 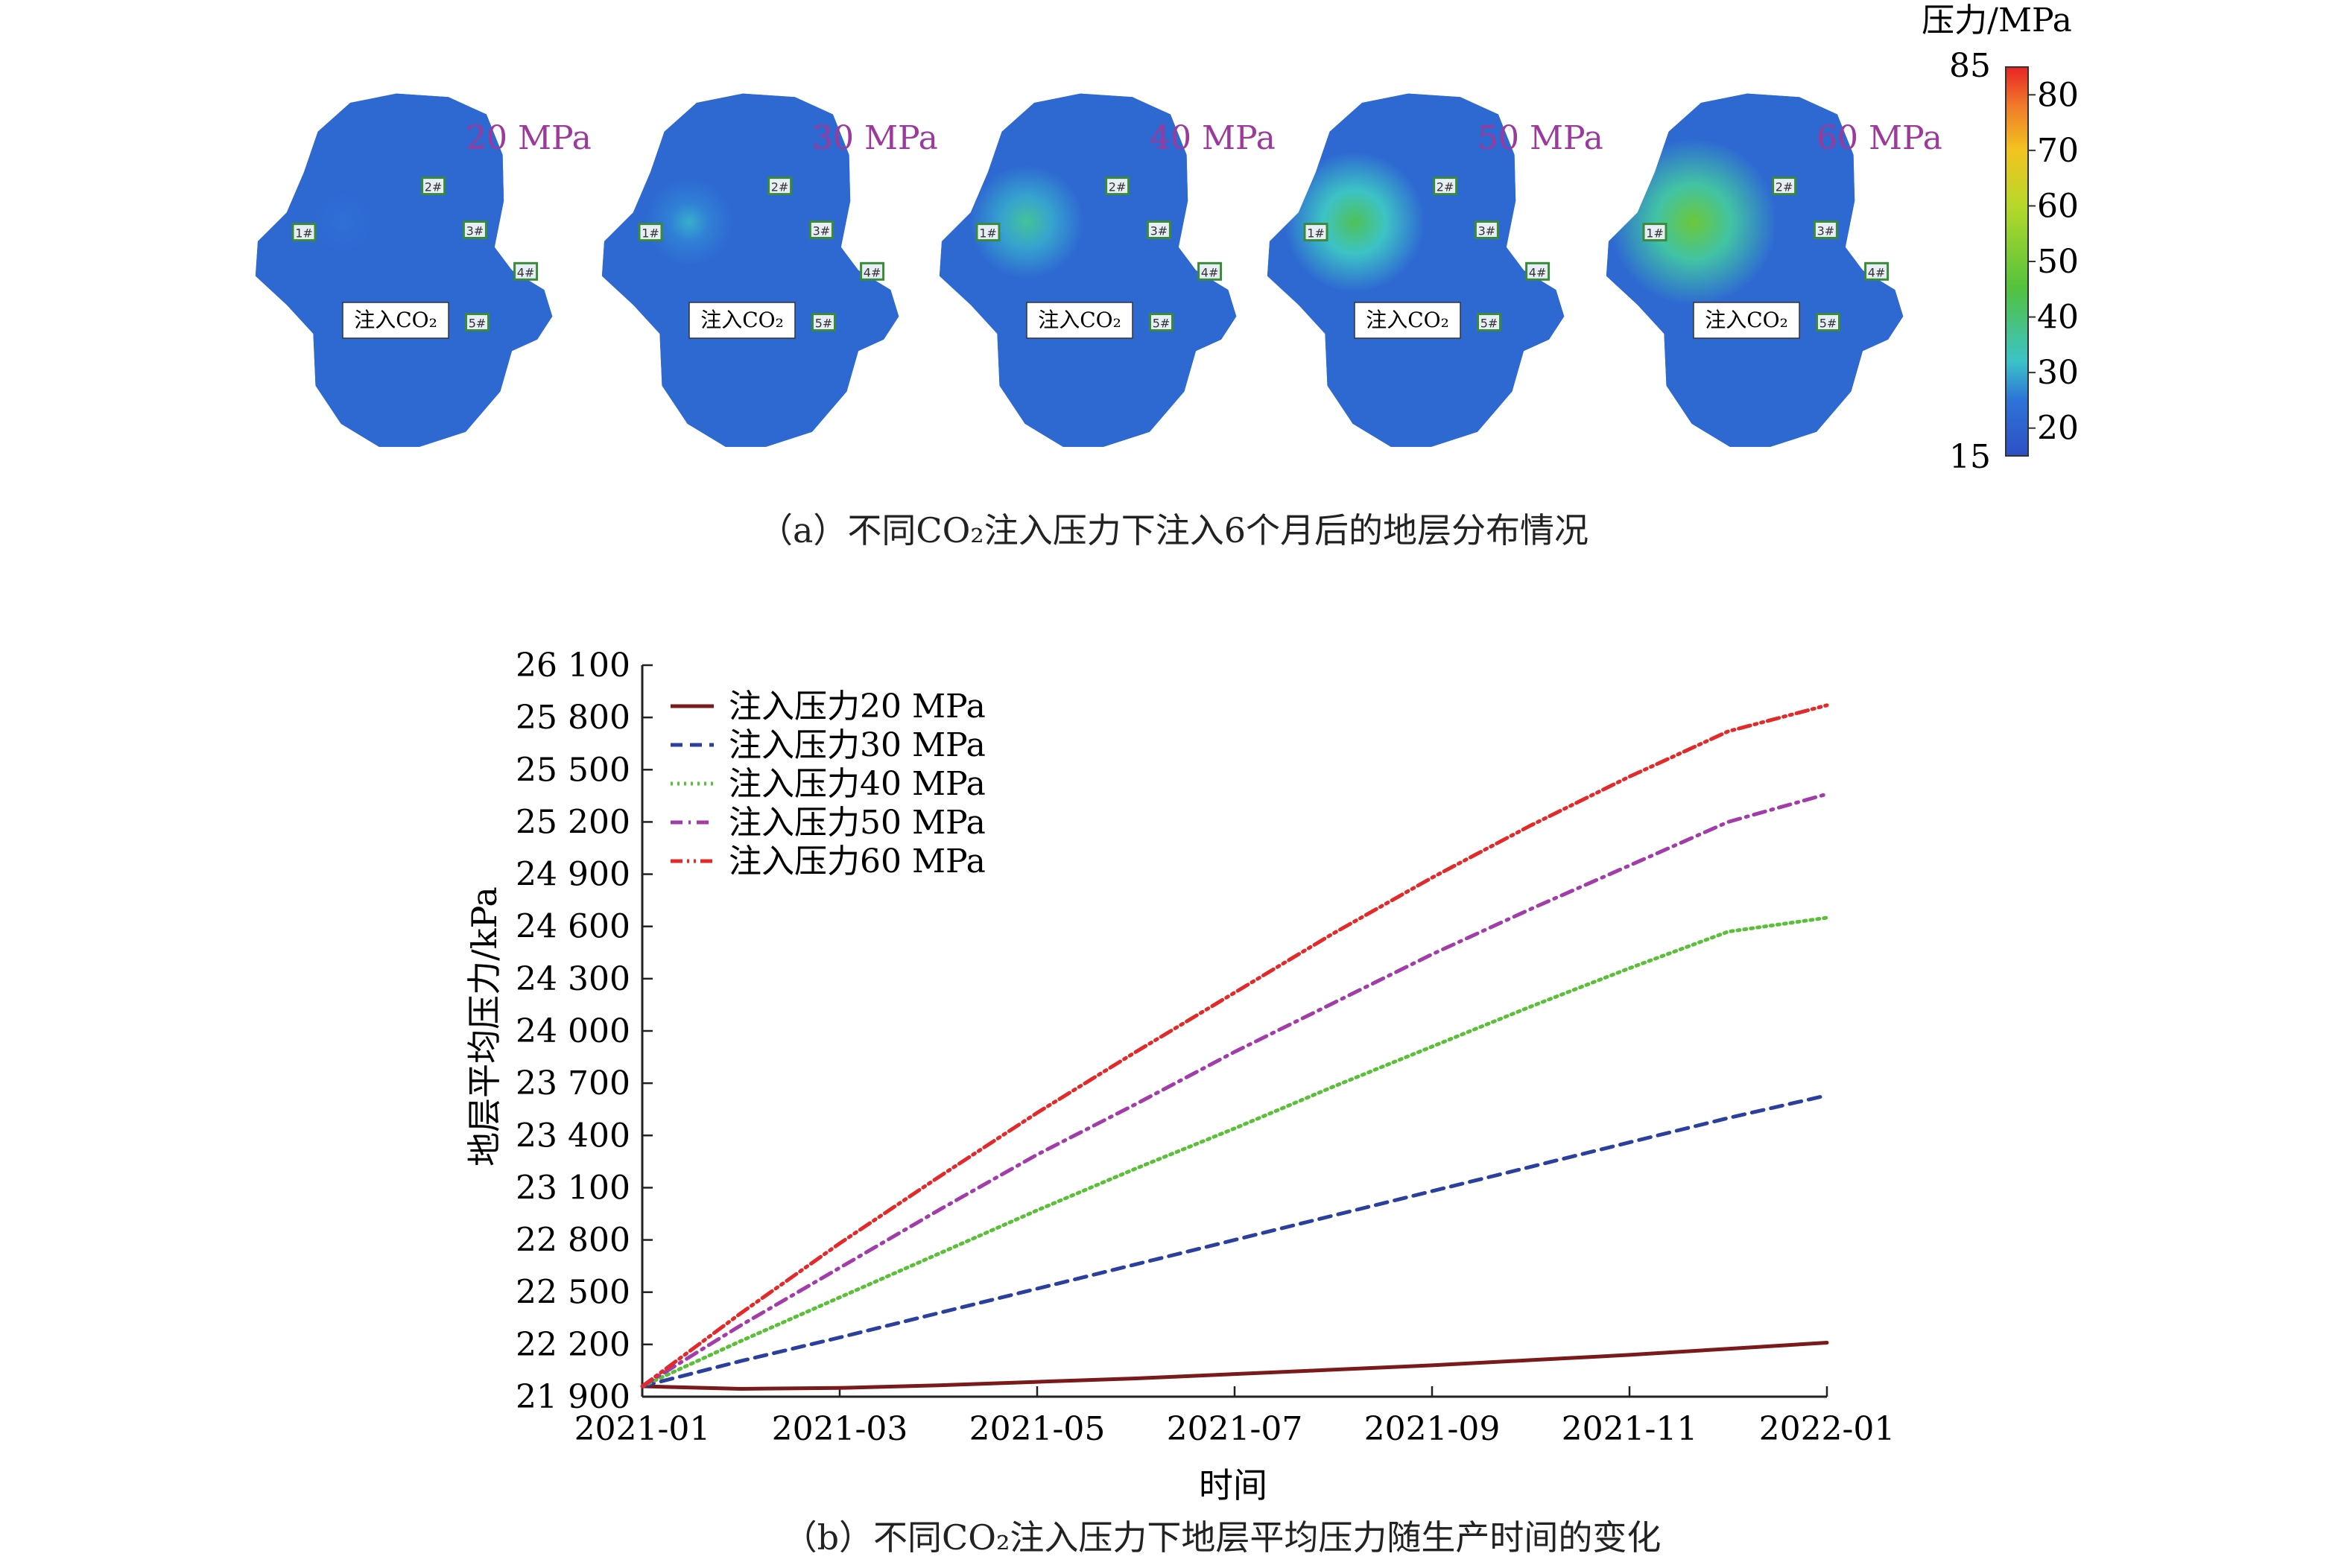 I want to click on y-tick-label: 21 900, so click(x=573, y=1397).